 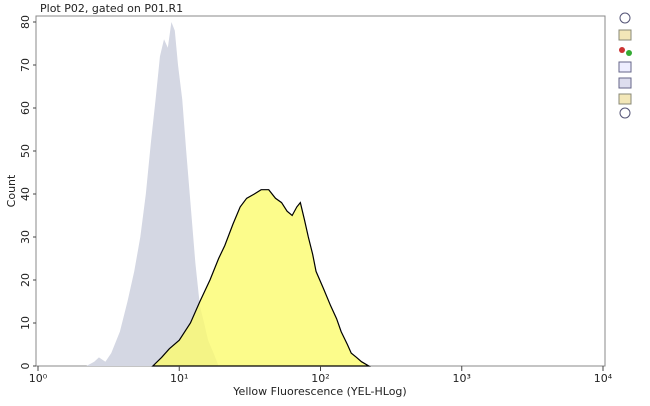 I want to click on y-tick-label: 60, so click(x=25, y=108).